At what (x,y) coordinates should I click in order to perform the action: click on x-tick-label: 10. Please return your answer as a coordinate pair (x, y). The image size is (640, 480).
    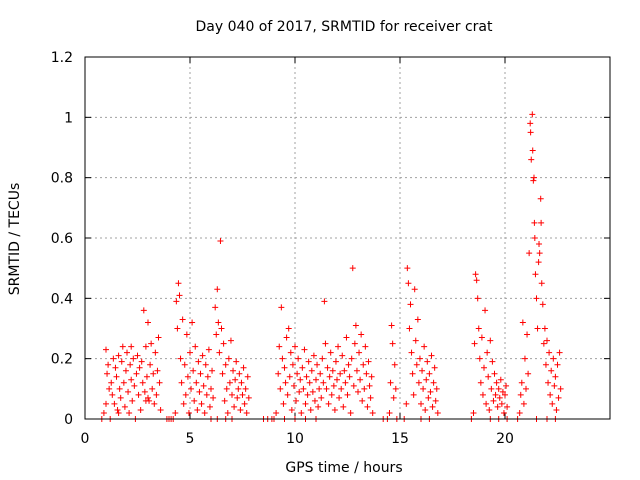
    Looking at the image, I should click on (295, 439).